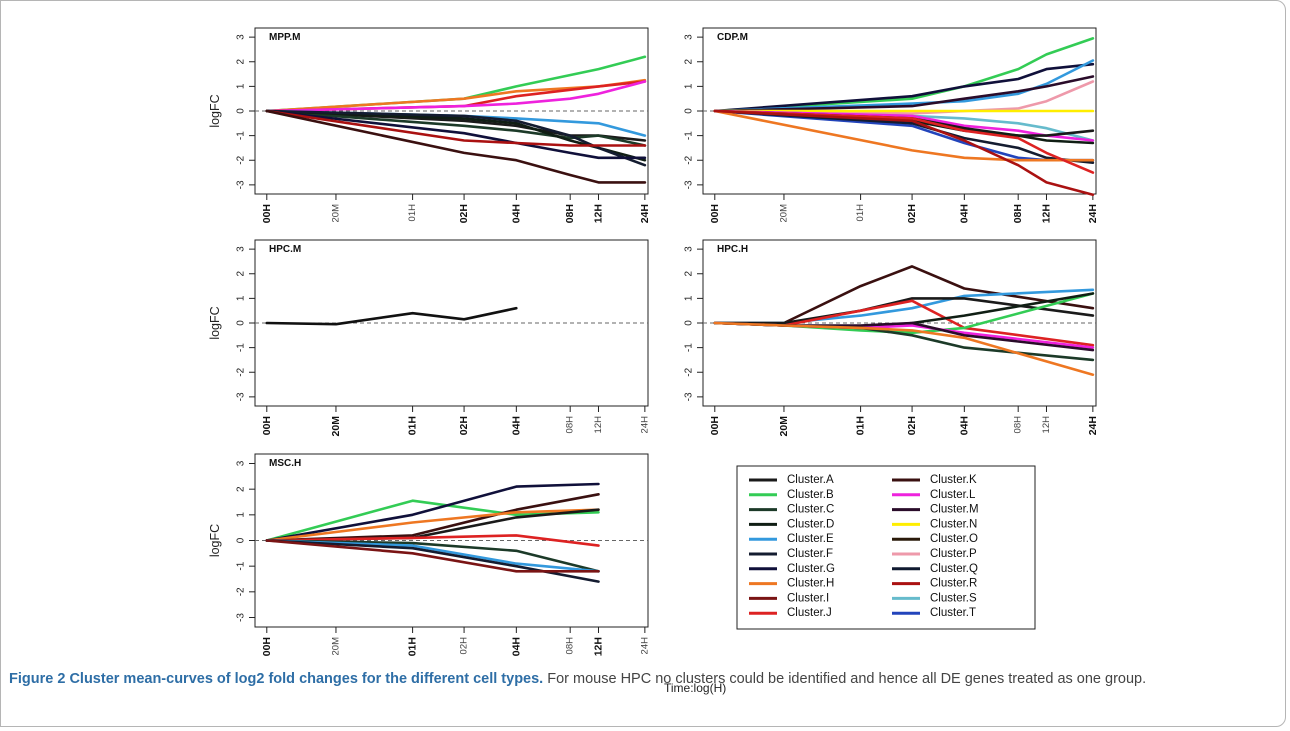 This screenshot has height=731, width=1290. Describe the element at coordinates (791, 480) in the screenshot. I see `legend-item: Cluster.A` at that location.